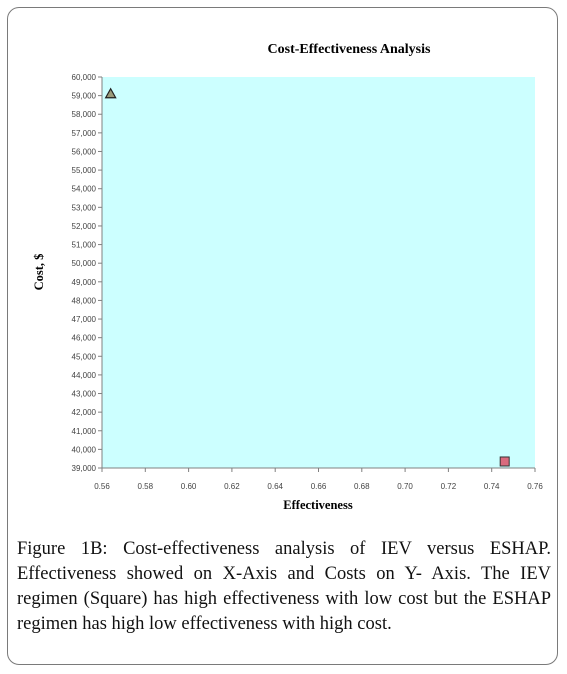 This screenshot has height=674, width=567. What do you see at coordinates (405, 486) in the screenshot?
I see `x-tick-label: 0.70` at bounding box center [405, 486].